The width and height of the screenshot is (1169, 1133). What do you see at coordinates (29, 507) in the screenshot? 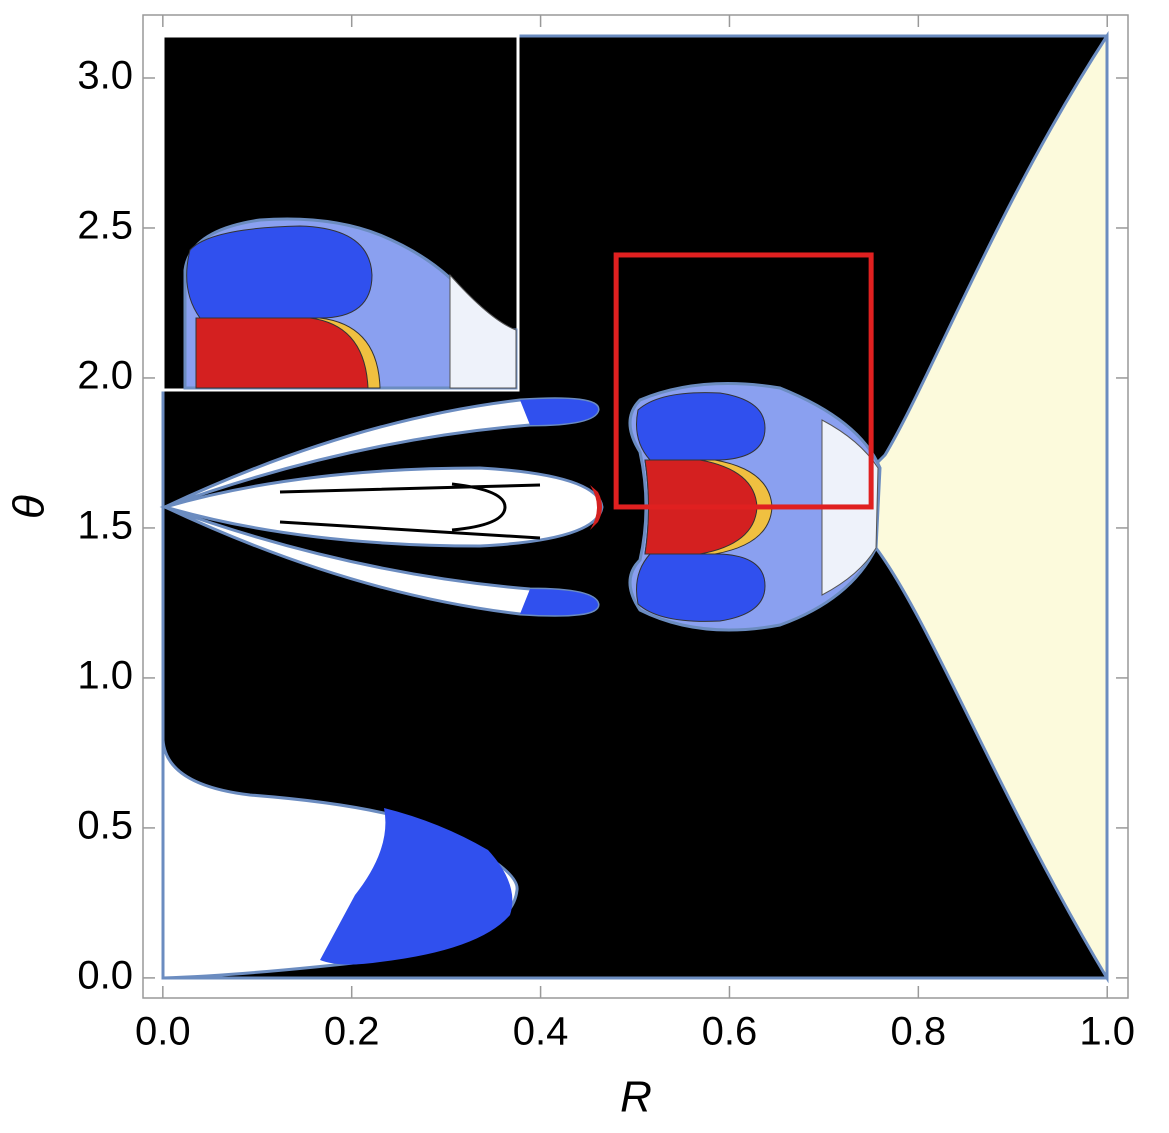
I see `y-axis-label: θ` at bounding box center [29, 507].